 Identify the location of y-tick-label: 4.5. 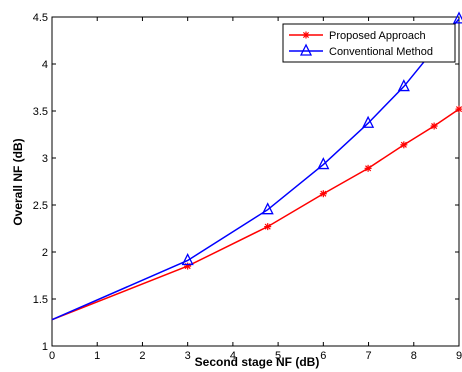
(40, 18).